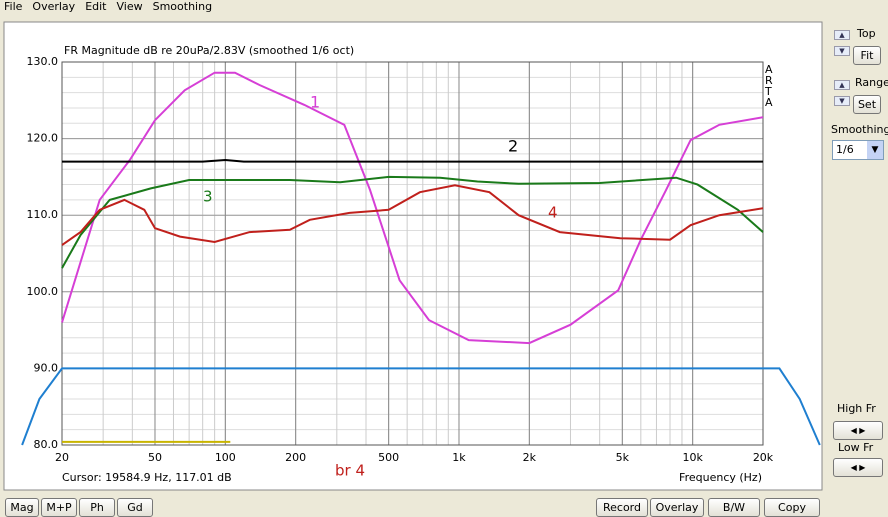 The width and height of the screenshot is (888, 517). Describe the element at coordinates (13, 6) in the screenshot. I see `menu-item: File` at that location.